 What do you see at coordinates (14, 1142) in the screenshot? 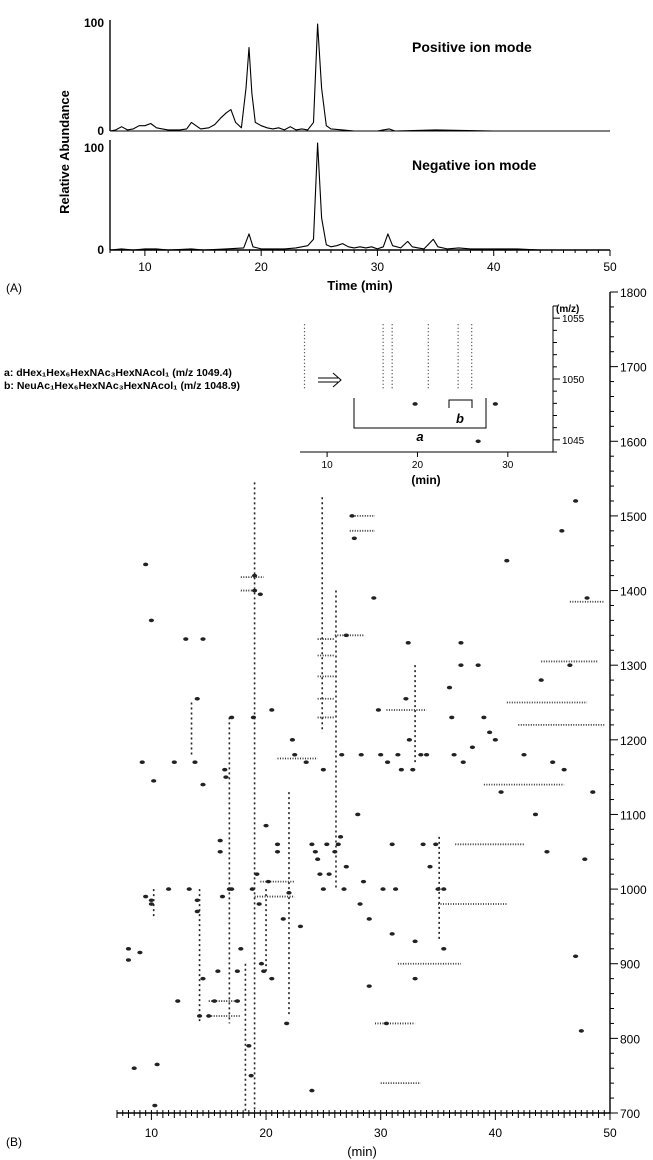
I see `panel-b-label: (B)` at bounding box center [14, 1142].